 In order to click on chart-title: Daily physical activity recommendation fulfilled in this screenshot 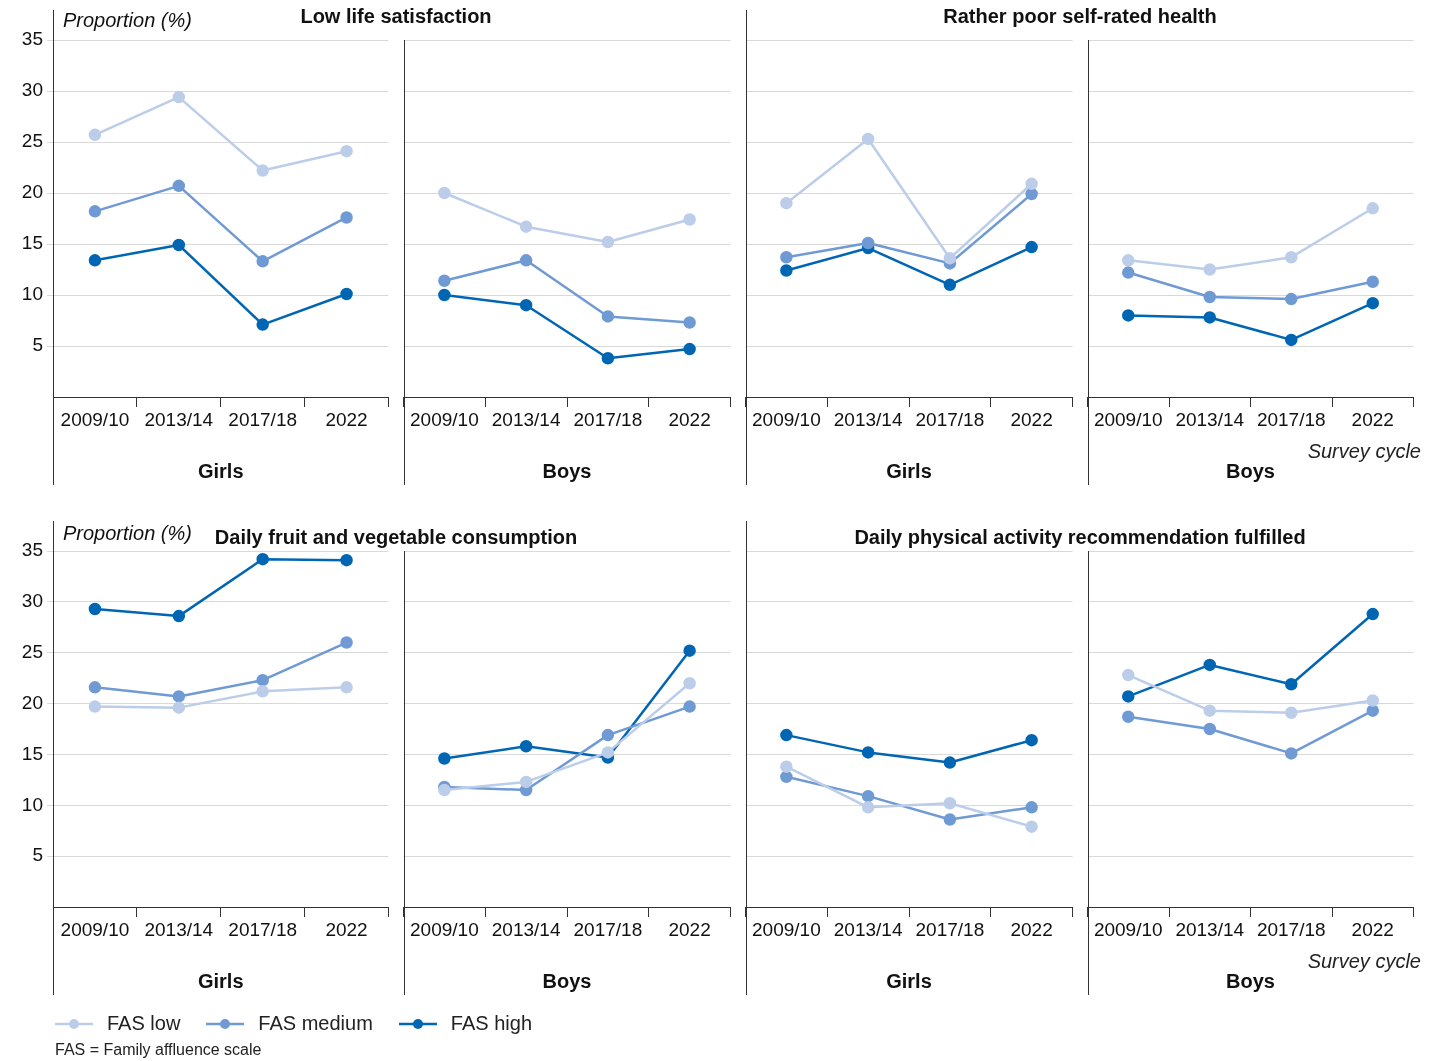, I will do `click(1080, 537)`.